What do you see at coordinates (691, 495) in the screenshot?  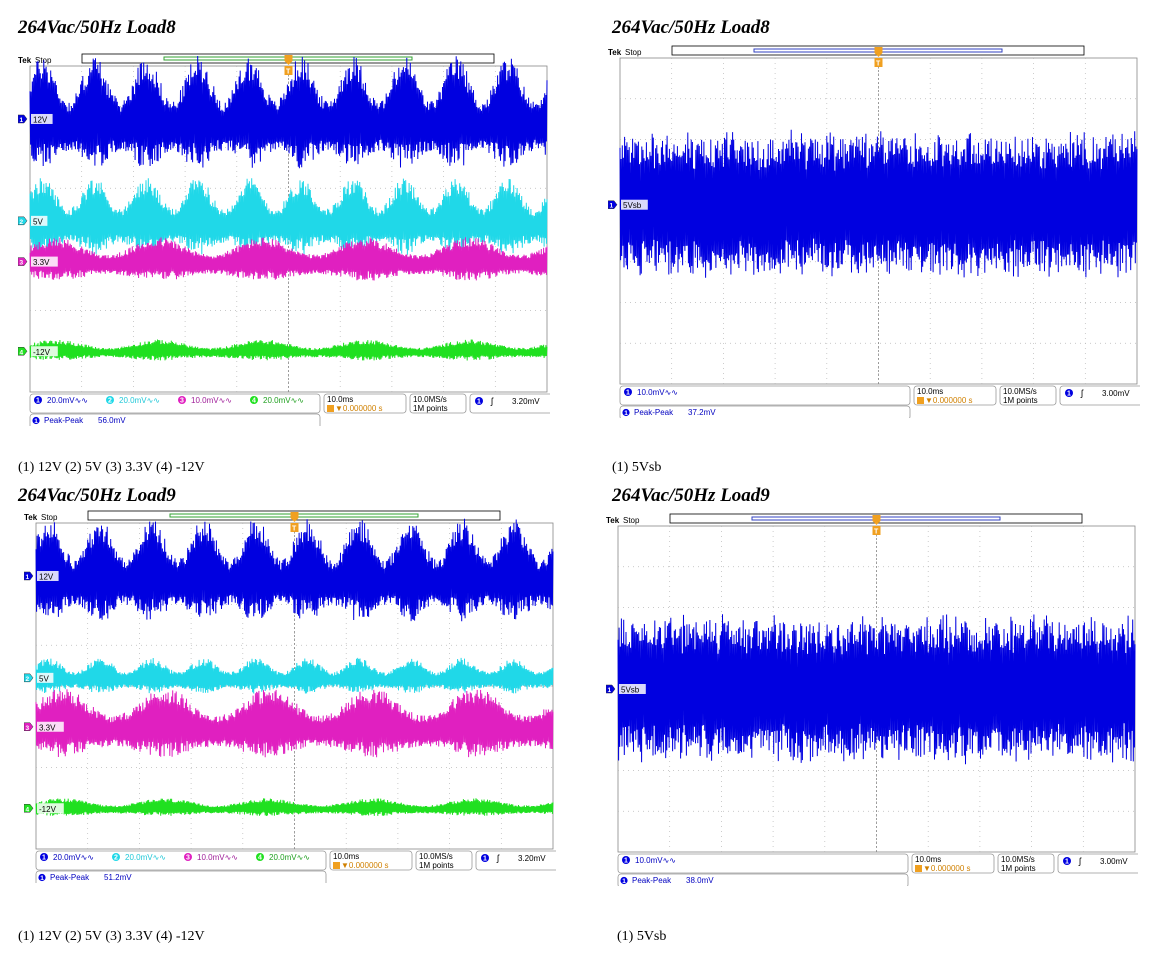 I see `panel-title: 264Vac/50Hz Load9` at bounding box center [691, 495].